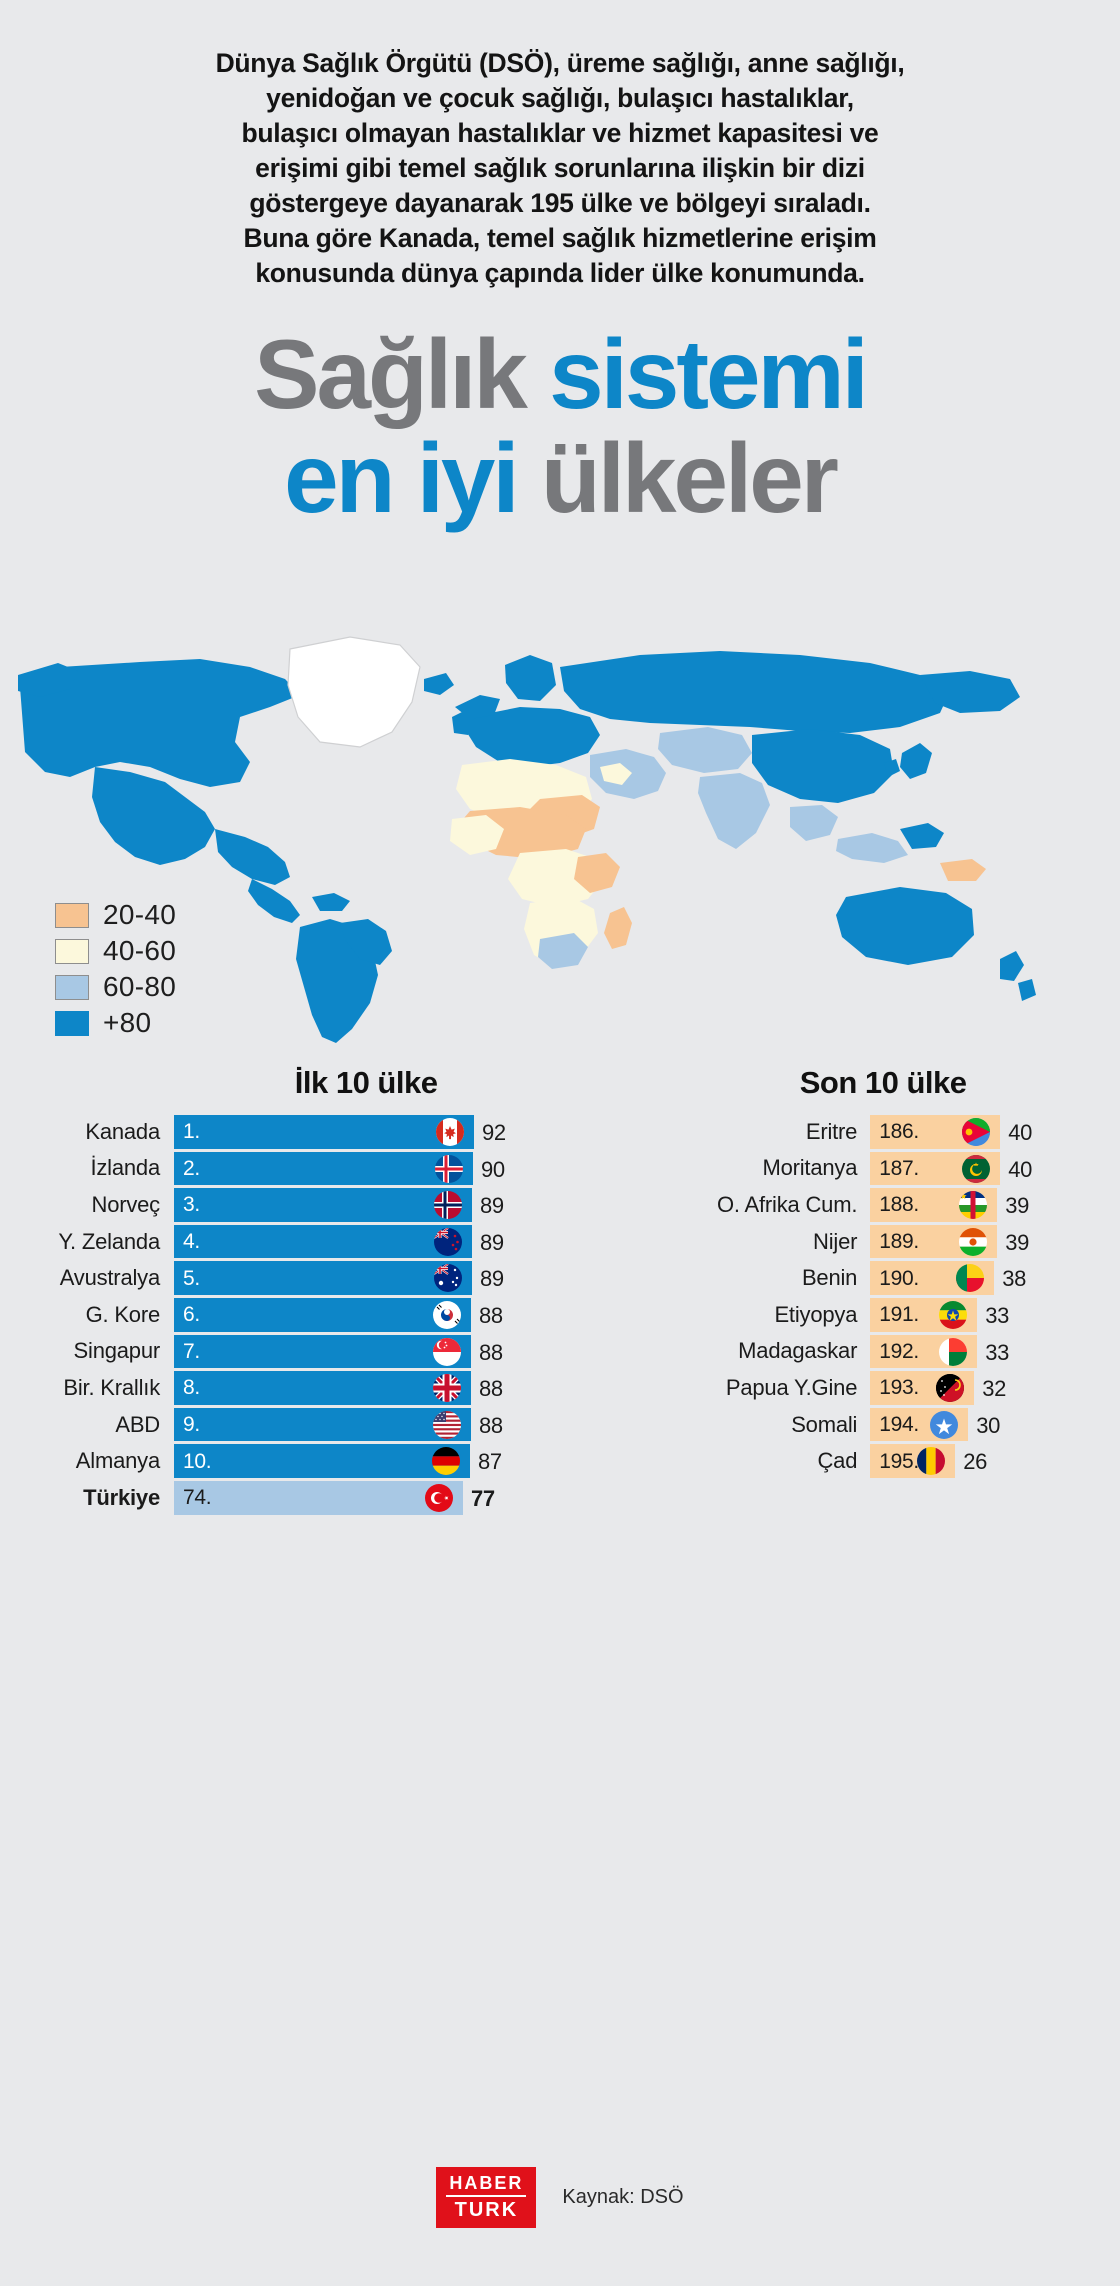 The width and height of the screenshot is (1120, 2286). I want to click on rank-label: 186., so click(899, 1132).